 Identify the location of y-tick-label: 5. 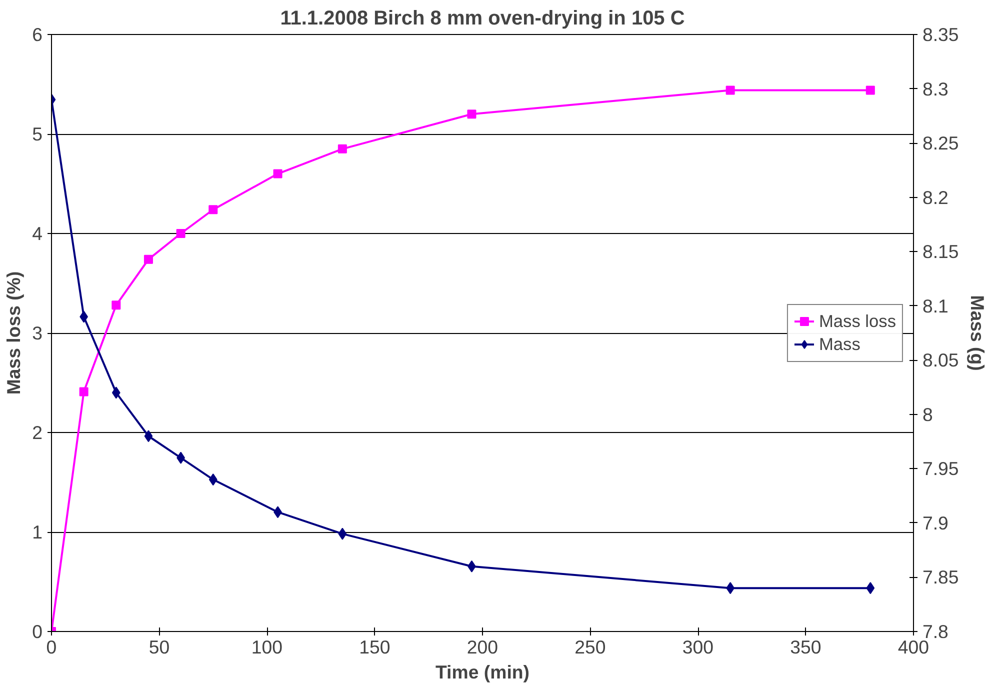
(37, 134).